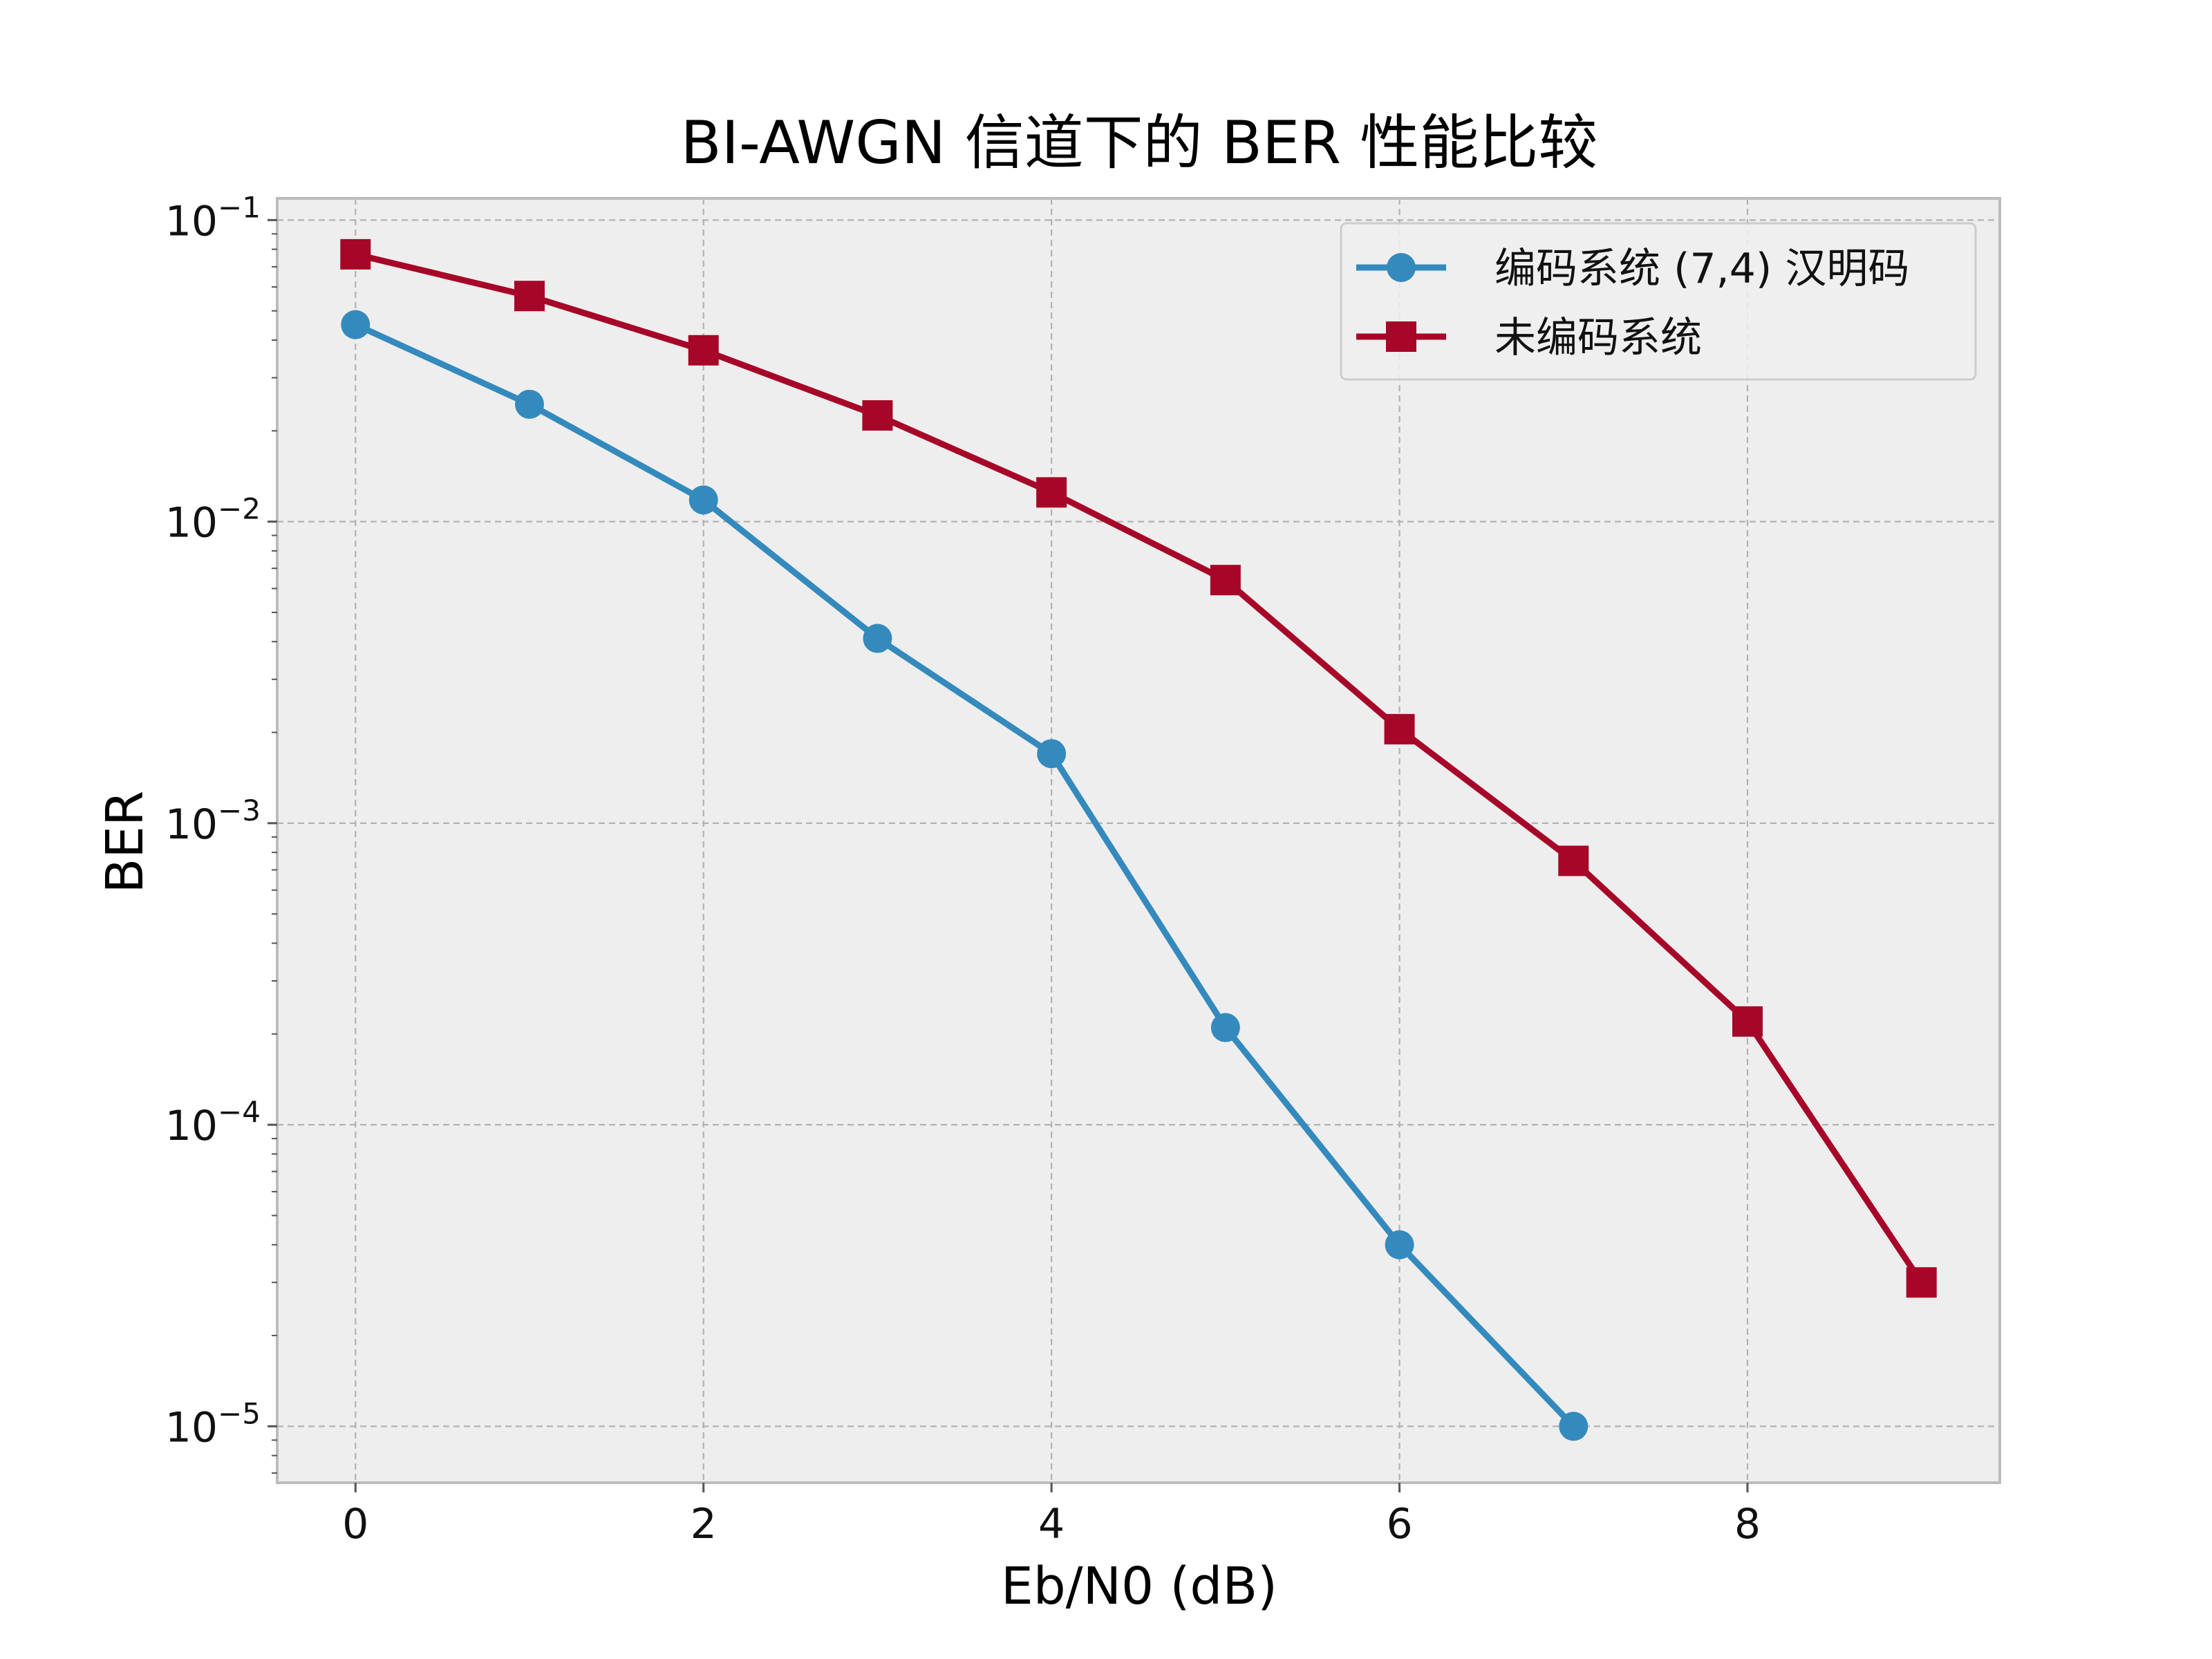 This screenshot has width=2212, height=1659. I want to click on y-axis-label: BER, so click(125, 842).